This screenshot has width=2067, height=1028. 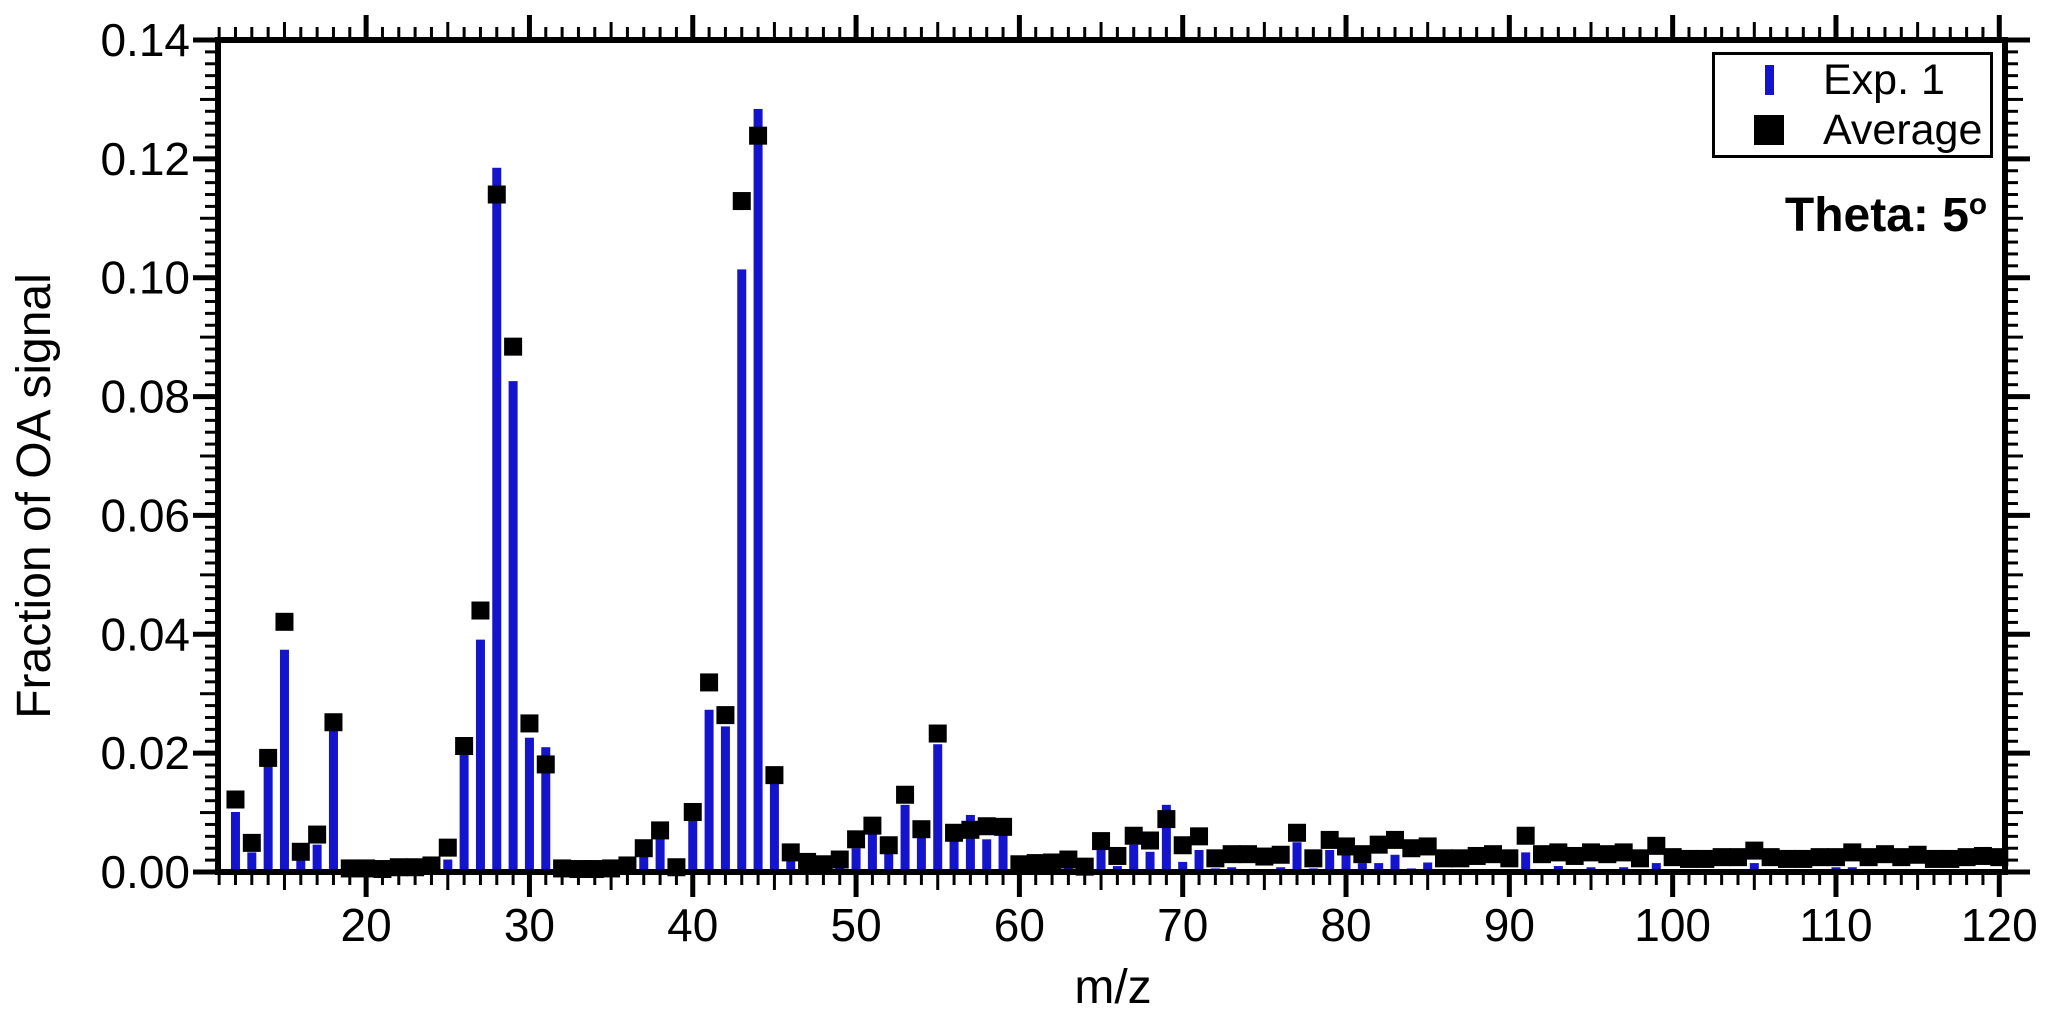 What do you see at coordinates (1113, 987) in the screenshot?
I see `x-axis-label: m/z` at bounding box center [1113, 987].